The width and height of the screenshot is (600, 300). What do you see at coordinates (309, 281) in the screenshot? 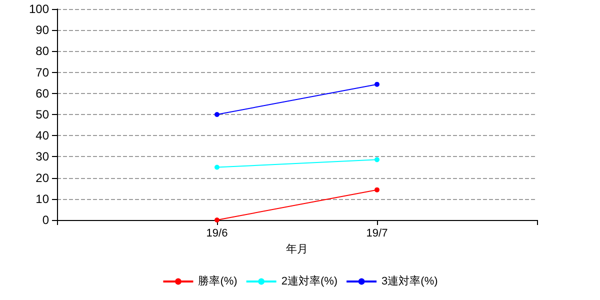
I see `legend-label: 2連対率(%)` at bounding box center [309, 281].